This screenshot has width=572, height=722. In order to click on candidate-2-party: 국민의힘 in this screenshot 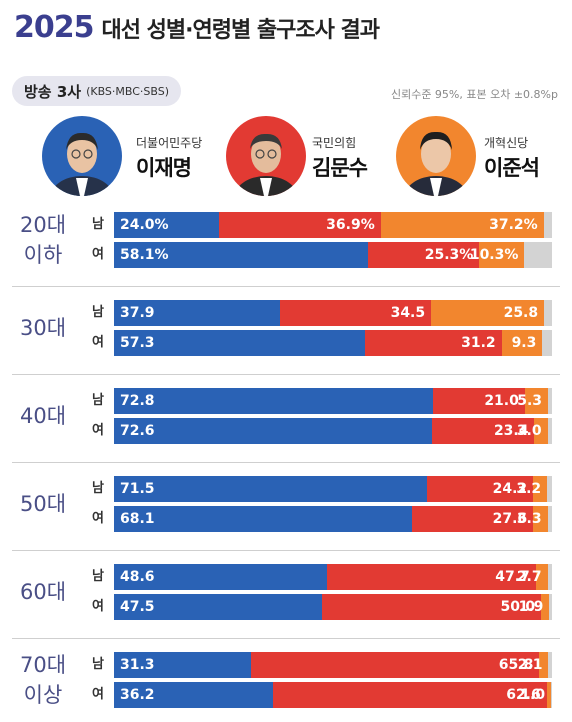, I will do `click(334, 143)`.